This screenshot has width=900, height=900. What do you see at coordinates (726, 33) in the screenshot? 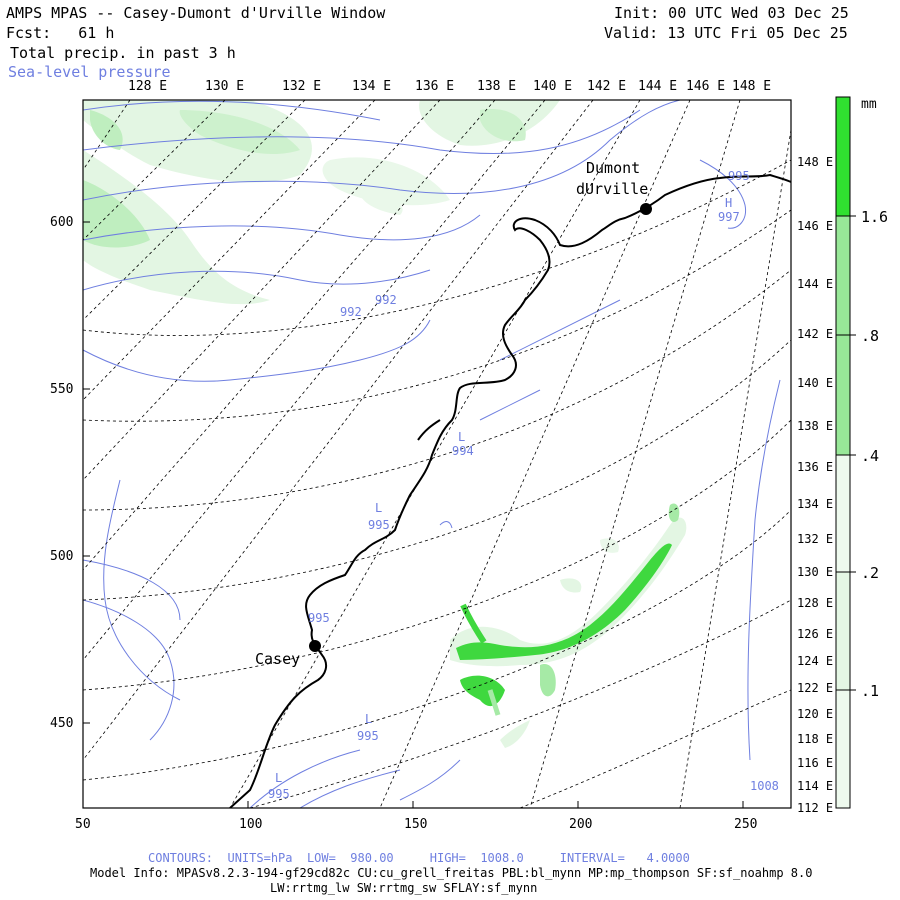
I see `valid-time: Valid: 13 UTC Fri 05 Dec 25` at bounding box center [726, 33].